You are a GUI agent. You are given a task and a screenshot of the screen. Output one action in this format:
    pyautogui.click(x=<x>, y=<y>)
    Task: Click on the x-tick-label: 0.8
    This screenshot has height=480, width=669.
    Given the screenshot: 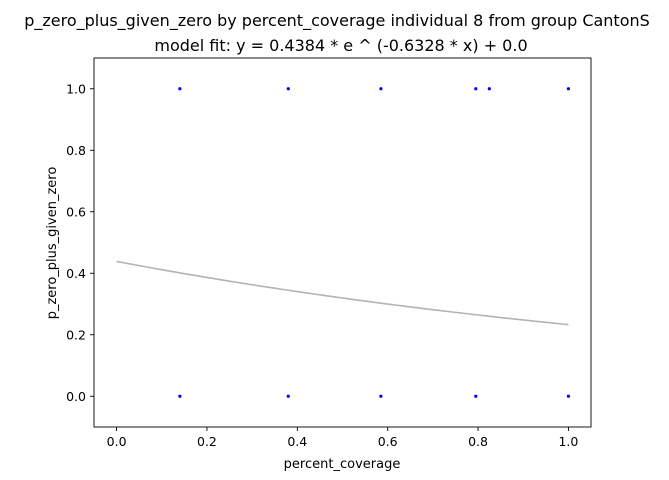 What is the action you would take?
    pyautogui.click(x=478, y=441)
    